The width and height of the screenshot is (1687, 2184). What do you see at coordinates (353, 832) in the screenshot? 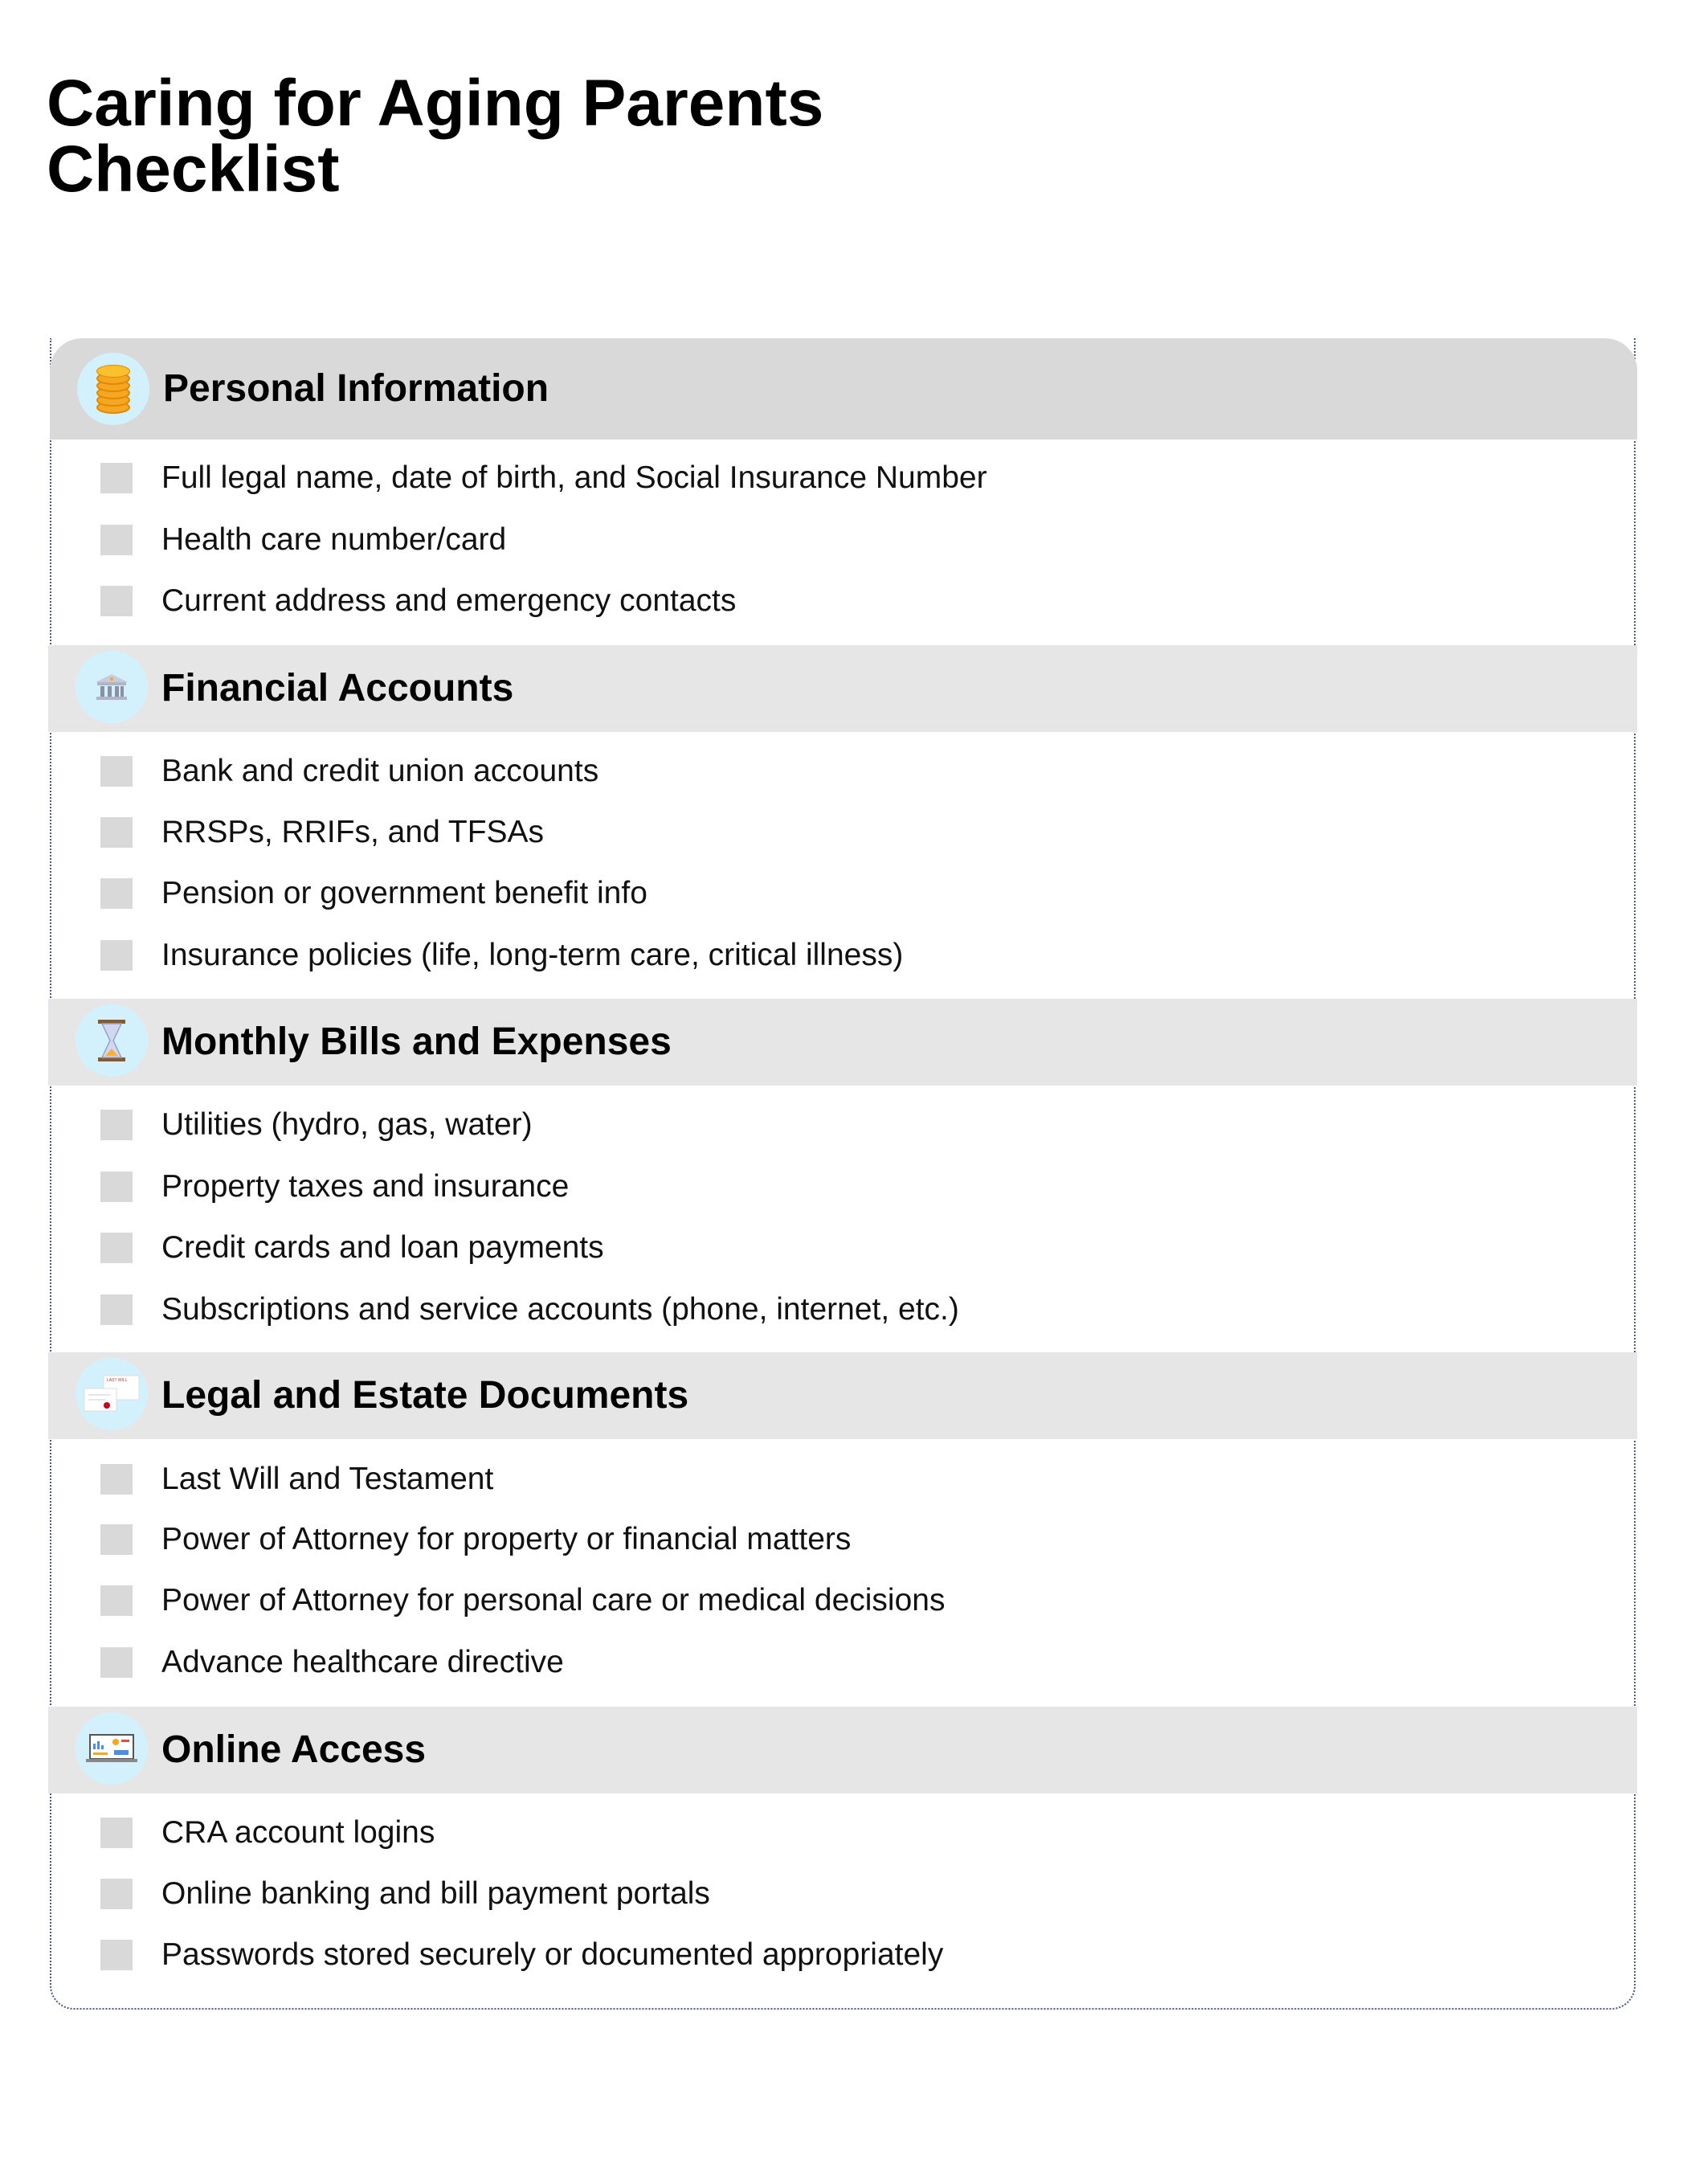
I see `checklist-item-label: RRSPs, RRIFs, and TFSAs` at bounding box center [353, 832].